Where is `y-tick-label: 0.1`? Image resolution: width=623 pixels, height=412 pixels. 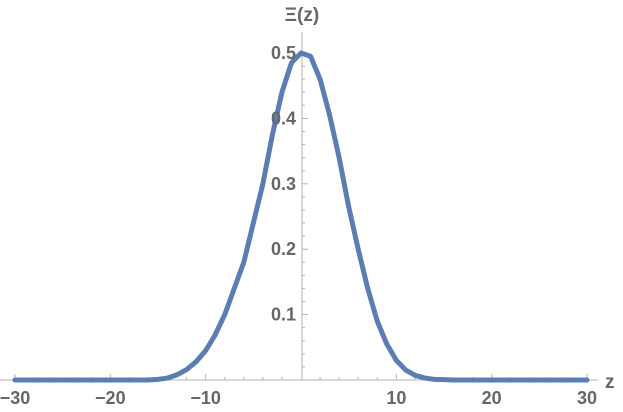 y-tick-label: 0.1 is located at coordinates (283, 315).